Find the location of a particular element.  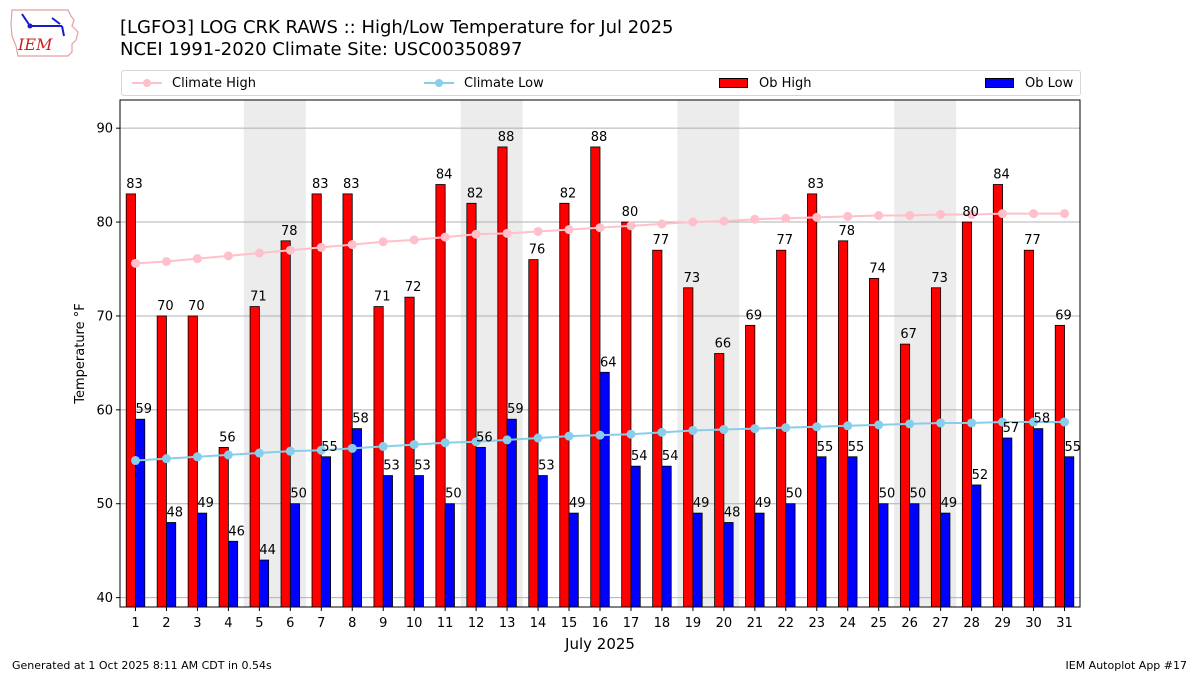

x-tick-label: 1 is located at coordinates (135, 623).